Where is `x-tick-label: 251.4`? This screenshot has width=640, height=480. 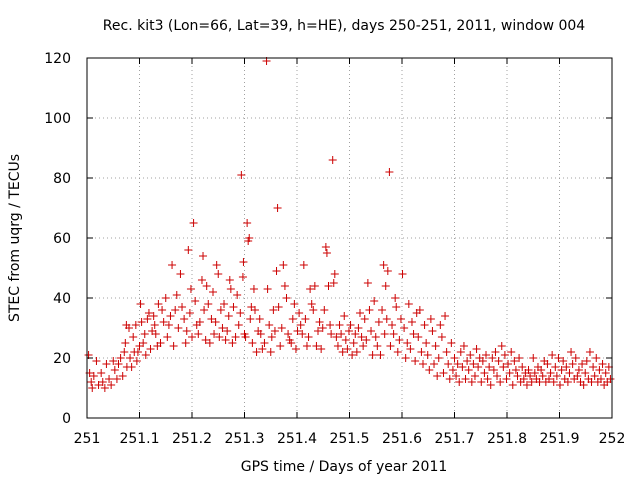
x-tick-label: 251.4 is located at coordinates (297, 439).